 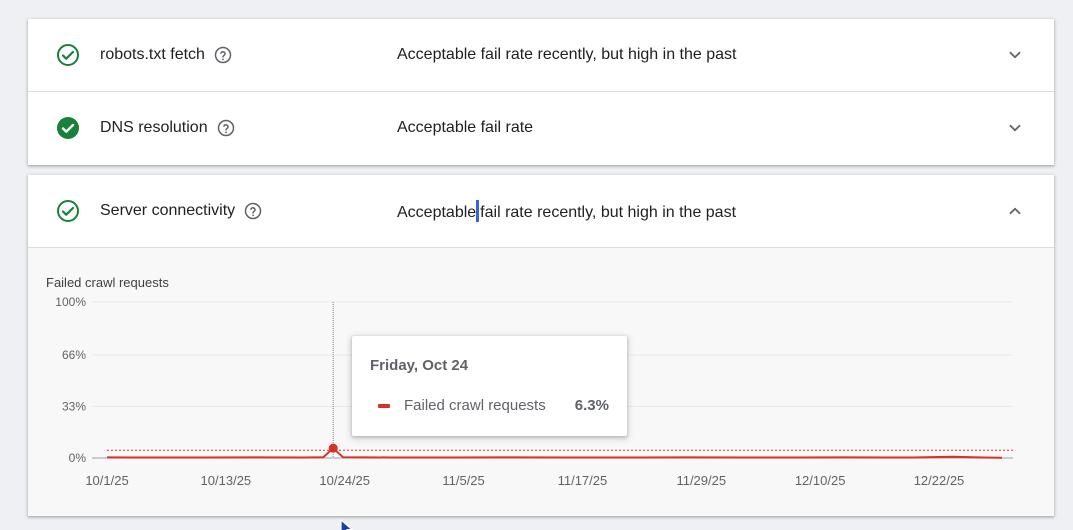 What do you see at coordinates (346, 524) in the screenshot?
I see `mouse-pointer-icon` at bounding box center [346, 524].